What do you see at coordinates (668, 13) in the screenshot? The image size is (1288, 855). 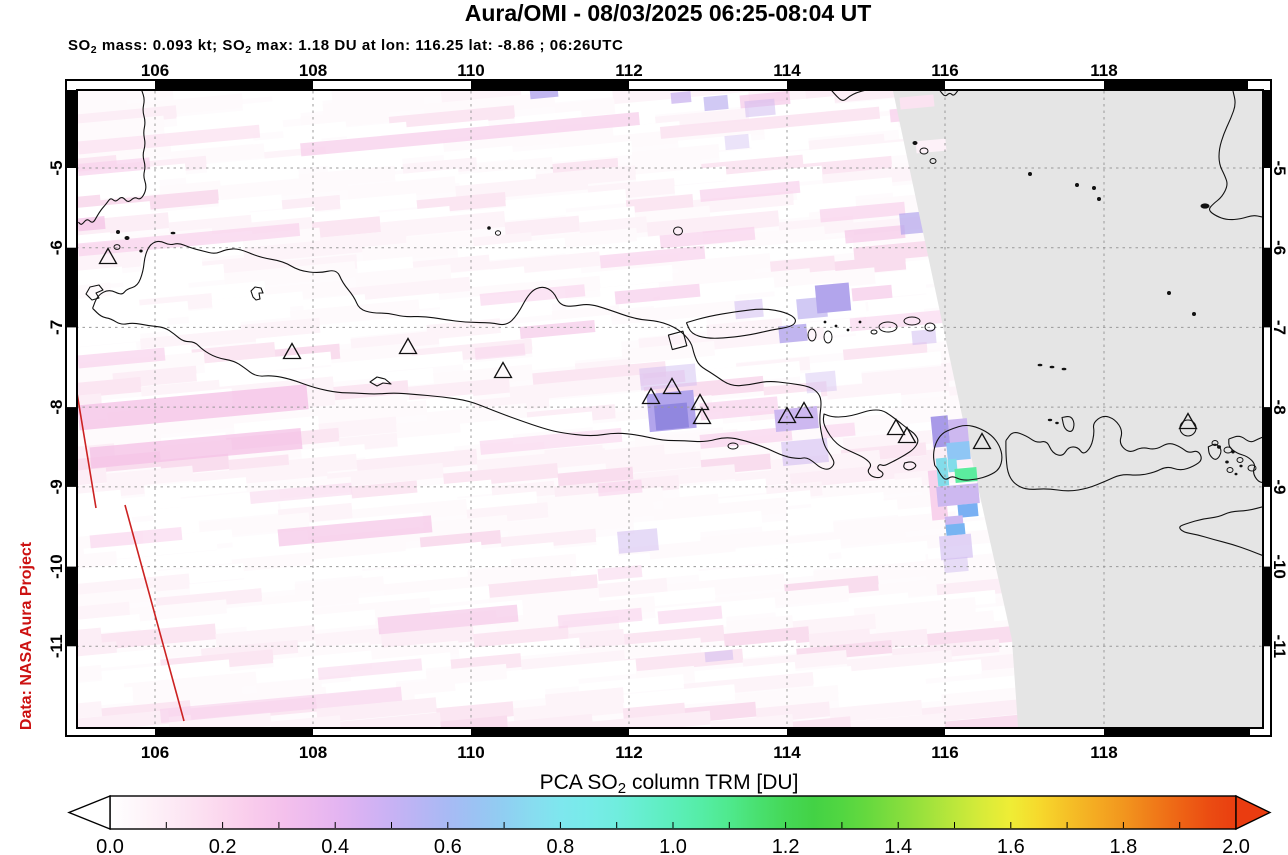 I see `svg-text:Aura/OMI - 08/03/2025 06:25-08: Aura/OMI - 08/03/2025 06:25-08:04 UT` at bounding box center [668, 13].